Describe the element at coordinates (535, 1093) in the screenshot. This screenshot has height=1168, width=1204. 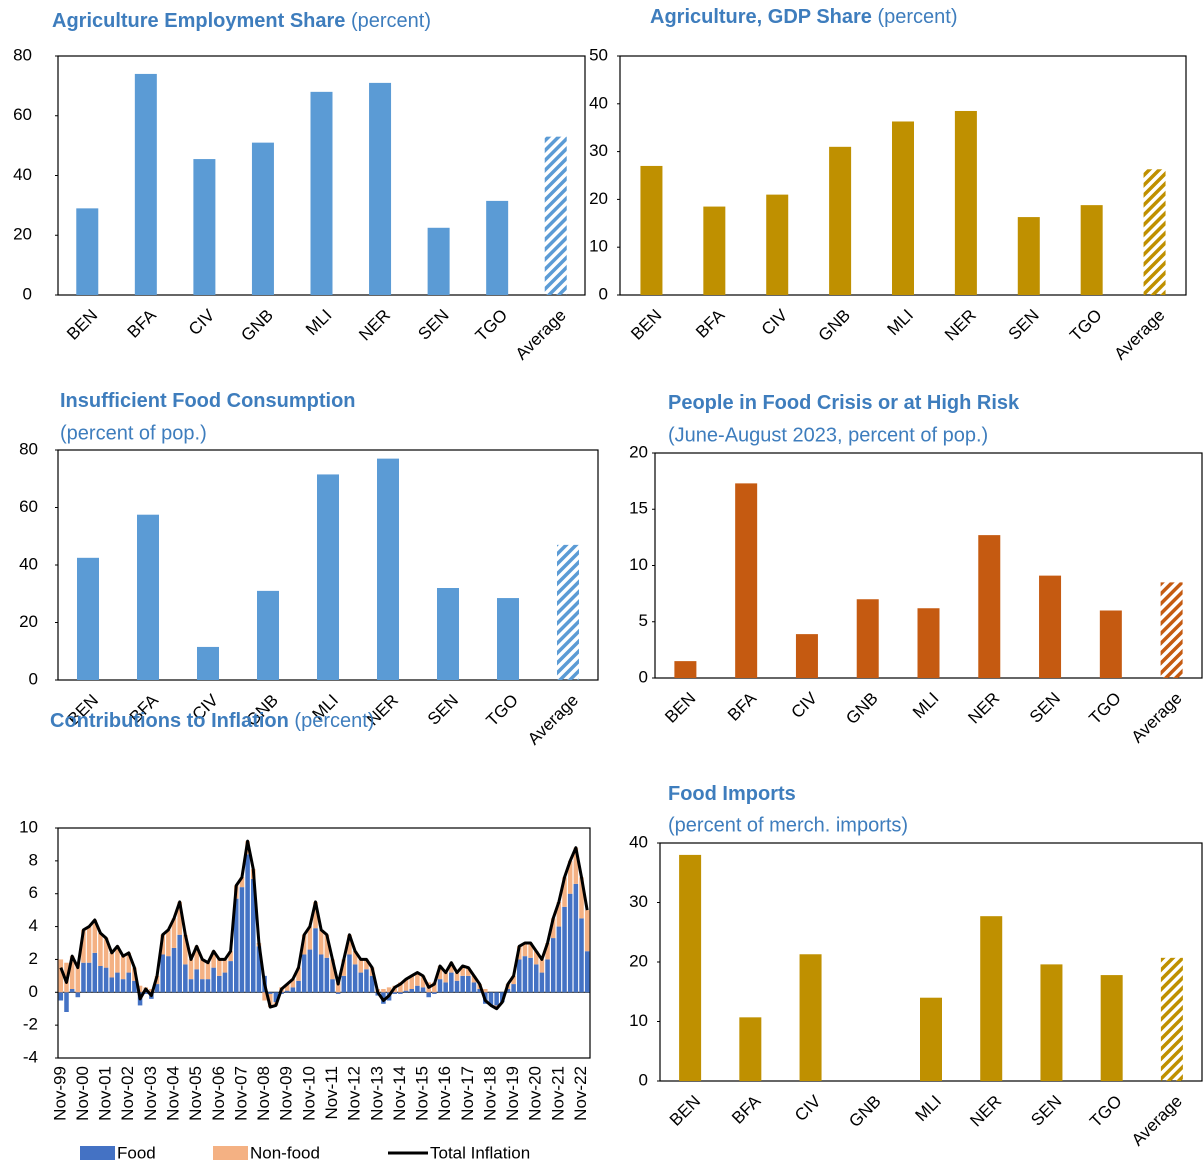
I see `x-tick-label: Nov-20` at that location.